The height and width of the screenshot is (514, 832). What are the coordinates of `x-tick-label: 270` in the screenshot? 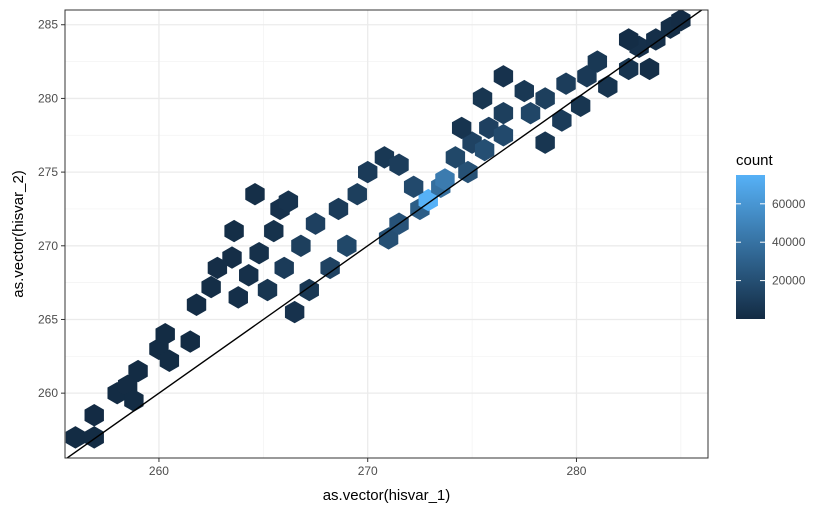 It's located at (368, 471).